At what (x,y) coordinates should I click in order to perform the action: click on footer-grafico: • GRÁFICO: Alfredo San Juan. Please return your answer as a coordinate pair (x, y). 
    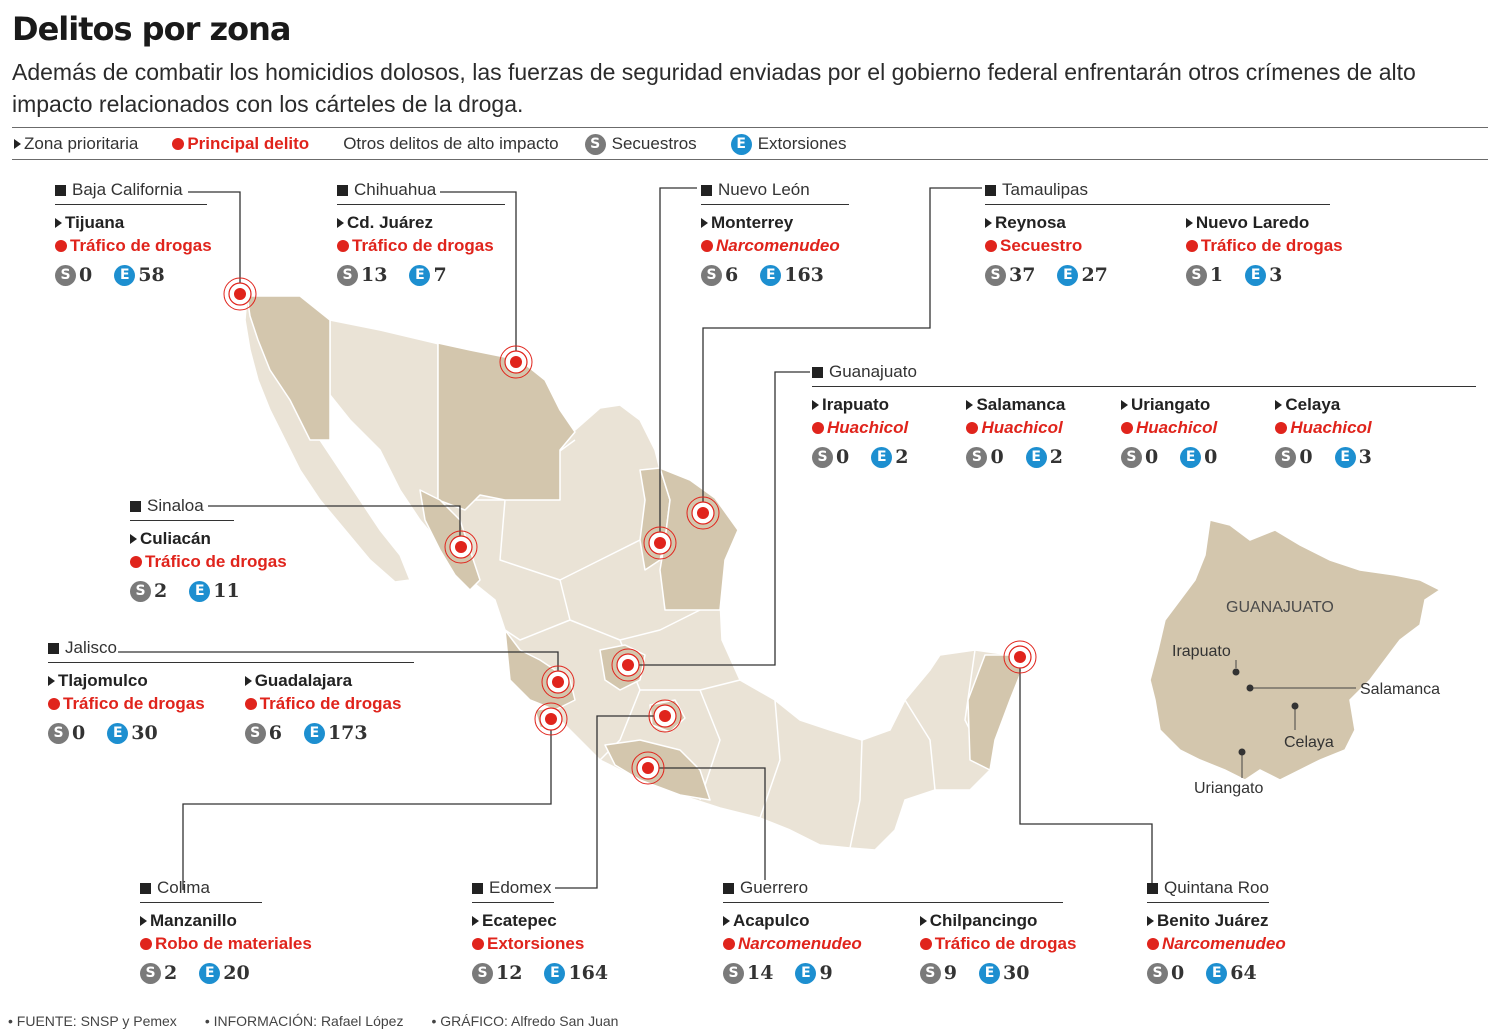
    Looking at the image, I should click on (525, 1021).